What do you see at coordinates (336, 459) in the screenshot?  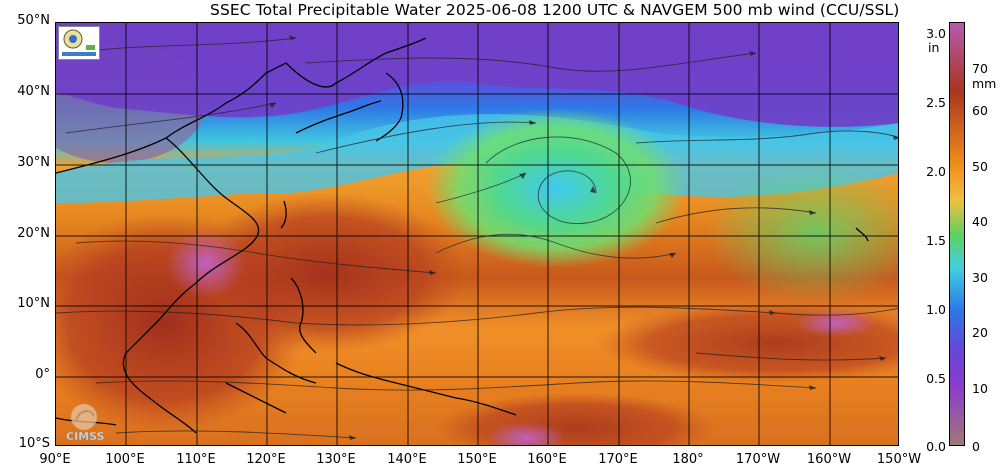 I see `lon-label-130e: 130°E` at bounding box center [336, 459].